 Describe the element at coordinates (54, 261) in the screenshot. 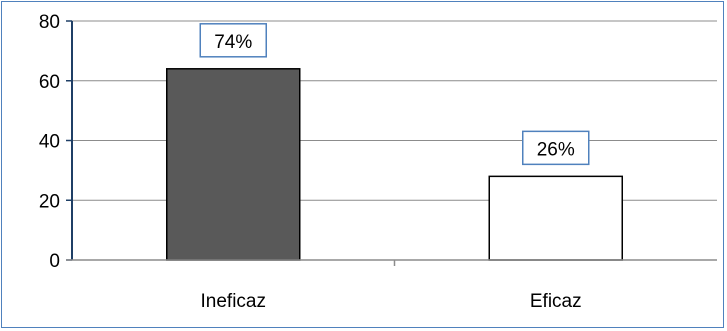

I see `y-tick-label: 0` at that location.